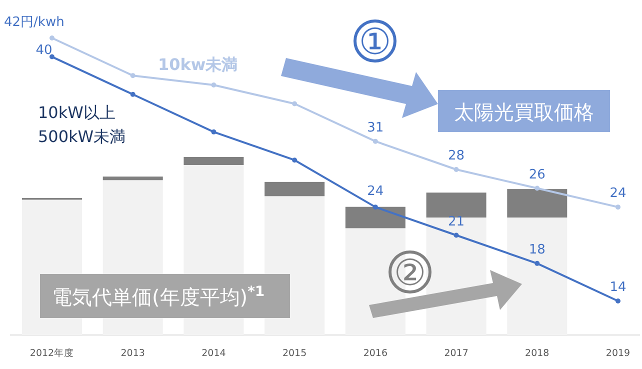  I want to click on data-label: 21, so click(456, 222).